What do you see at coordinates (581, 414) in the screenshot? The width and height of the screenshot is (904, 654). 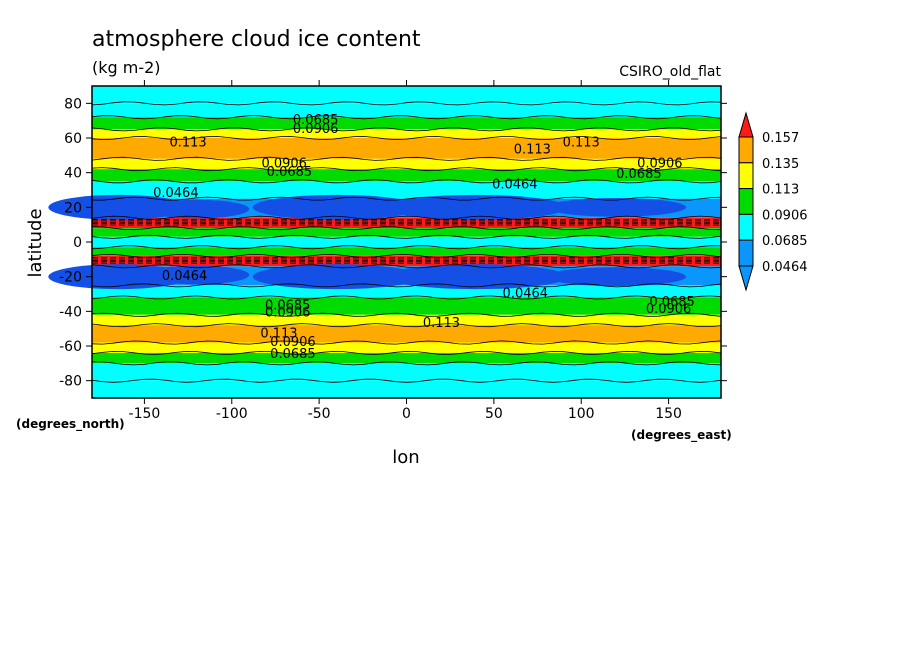 I see `x-tick-label: 100` at bounding box center [581, 414].